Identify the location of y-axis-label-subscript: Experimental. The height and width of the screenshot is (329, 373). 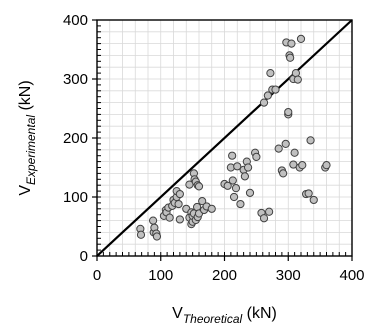
(31, 150).